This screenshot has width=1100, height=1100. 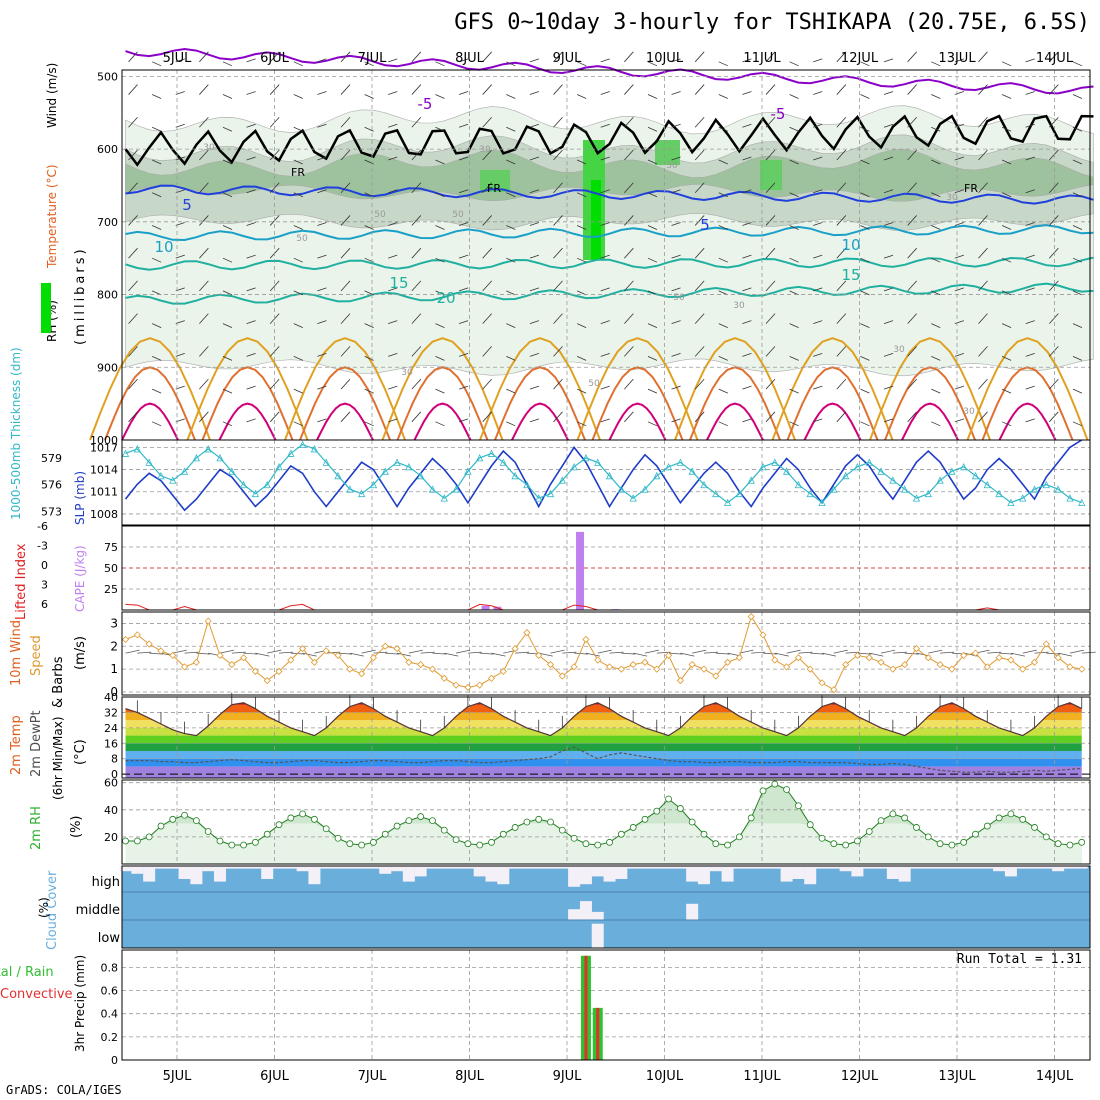 What do you see at coordinates (111, 810) in the screenshot?
I see `rh2m-tick-label: 40` at bounding box center [111, 810].